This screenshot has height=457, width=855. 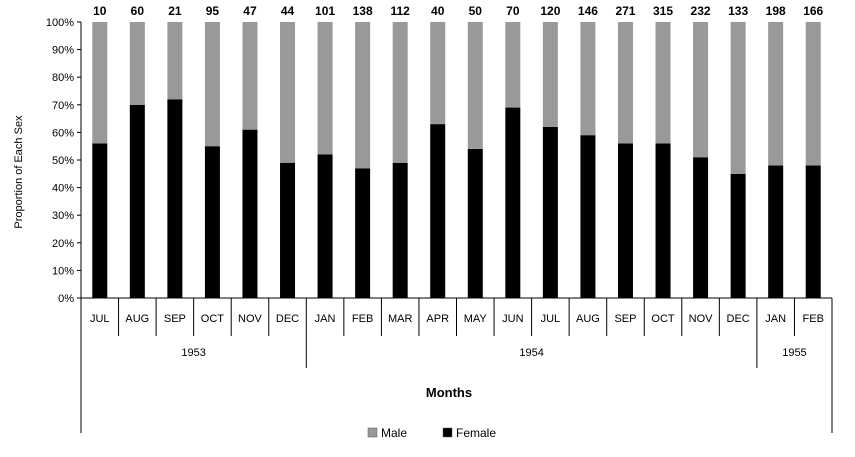 I want to click on sample-size-label: 40, so click(x=438, y=11).